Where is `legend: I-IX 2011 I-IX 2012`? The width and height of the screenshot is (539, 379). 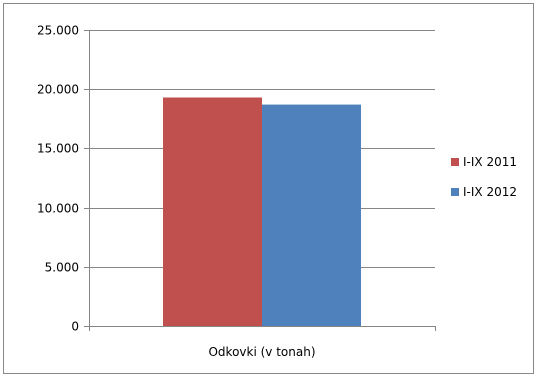
legend: I-IX 2011 I-IX 2012 is located at coordinates (484, 177).